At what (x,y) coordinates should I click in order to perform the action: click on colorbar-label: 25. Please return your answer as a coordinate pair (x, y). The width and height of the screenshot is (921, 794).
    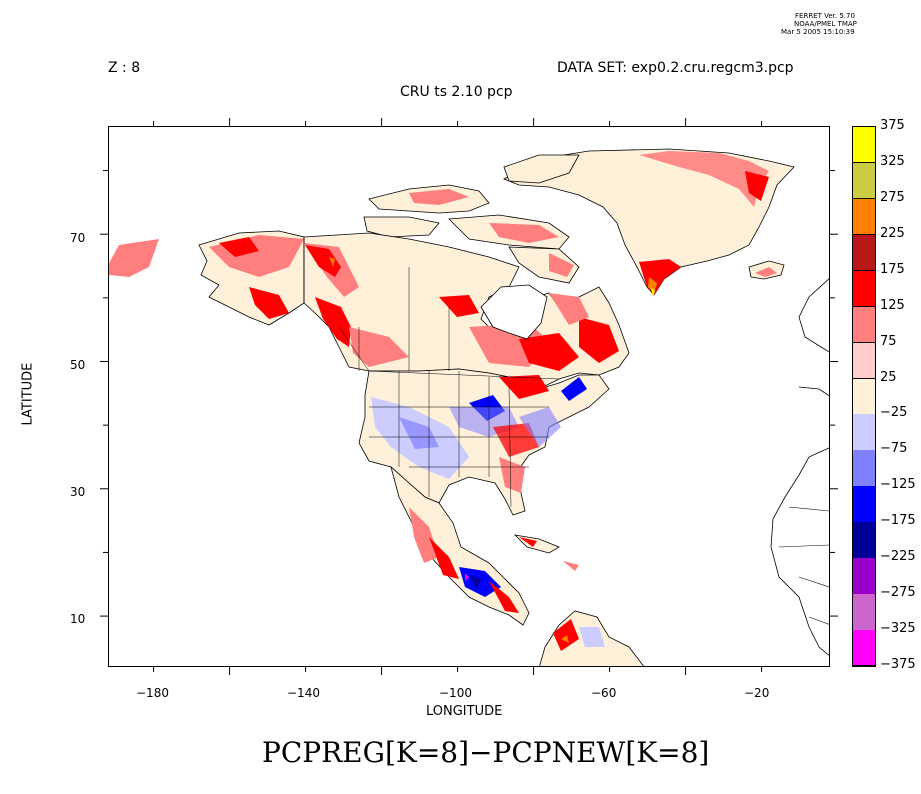
    Looking at the image, I should click on (888, 377).